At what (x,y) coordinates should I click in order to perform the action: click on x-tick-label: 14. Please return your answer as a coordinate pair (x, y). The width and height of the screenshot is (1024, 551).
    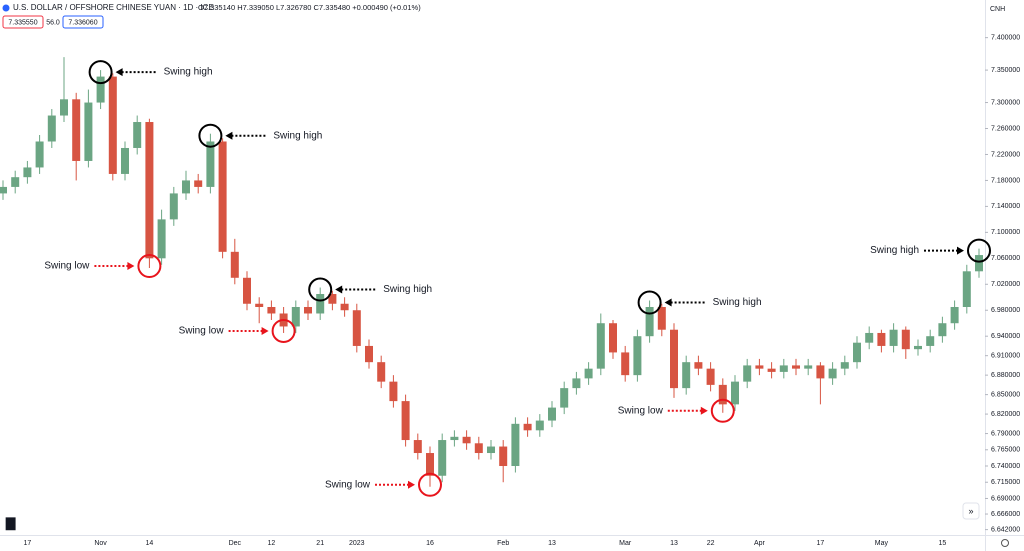
    Looking at the image, I should click on (150, 543).